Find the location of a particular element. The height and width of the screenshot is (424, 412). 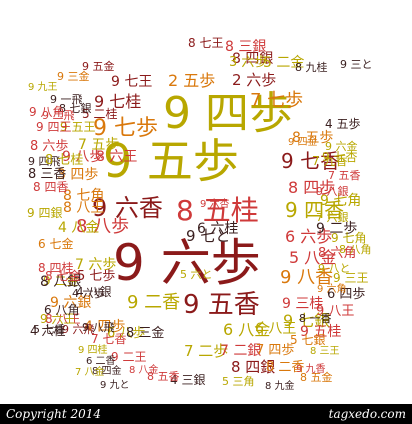

cloud-word: 9 五王 is located at coordinates (78, 127).